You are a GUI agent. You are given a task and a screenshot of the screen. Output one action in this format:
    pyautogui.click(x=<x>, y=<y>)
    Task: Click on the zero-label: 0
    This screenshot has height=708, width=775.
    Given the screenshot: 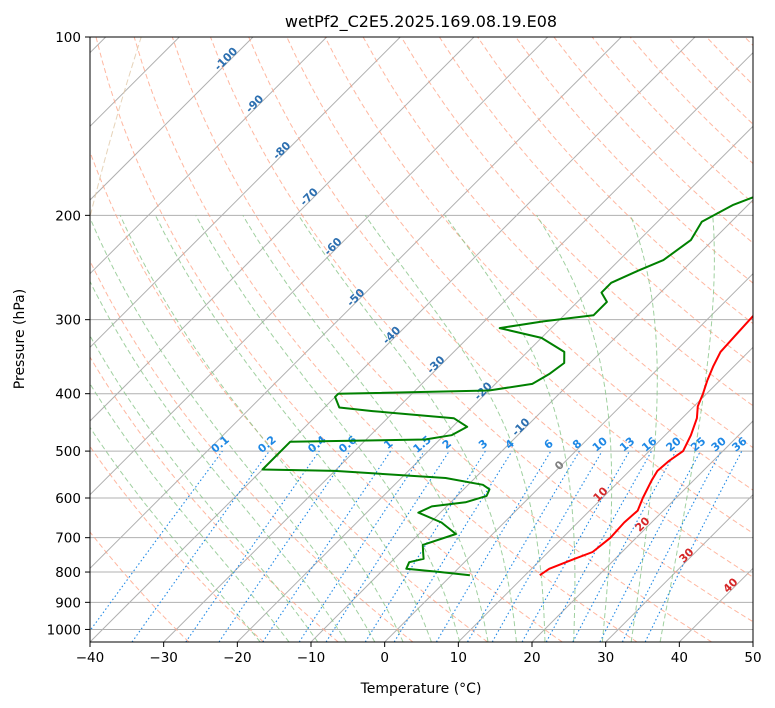 What is the action you would take?
    pyautogui.click(x=559, y=465)
    